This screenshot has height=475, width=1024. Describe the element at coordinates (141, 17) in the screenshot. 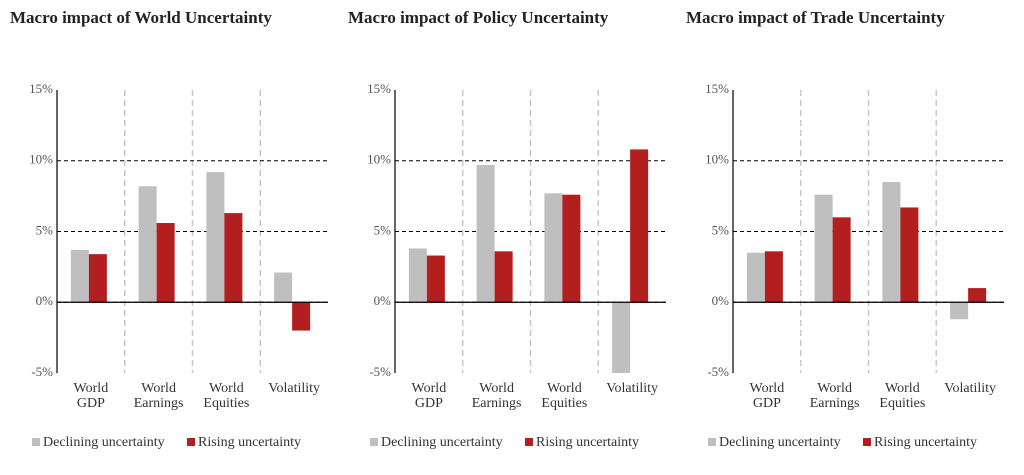

I see `chart-title: Macro impact of World Uncertainty` at that location.